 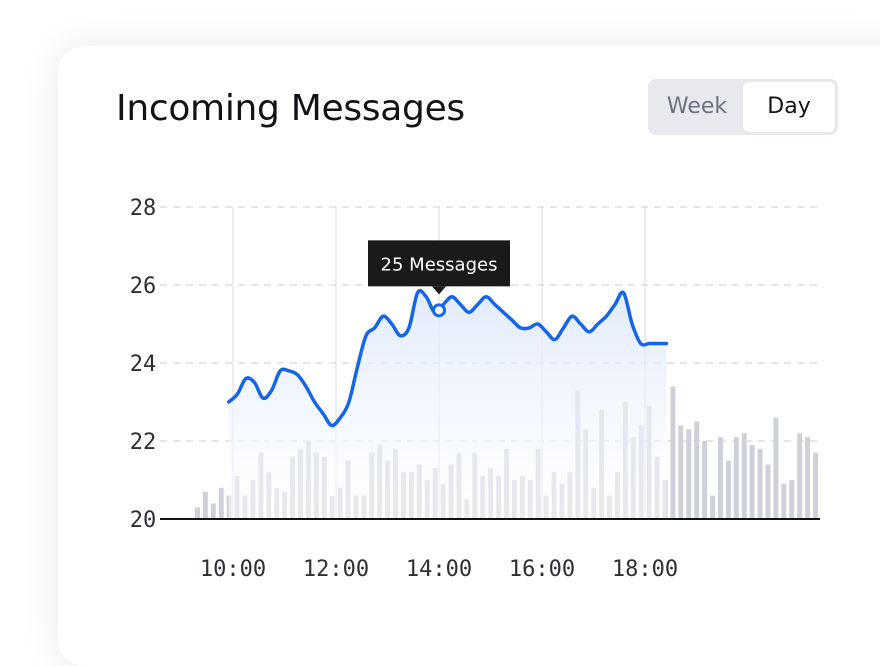 I want to click on y-tick-label: 20, so click(x=143, y=520).